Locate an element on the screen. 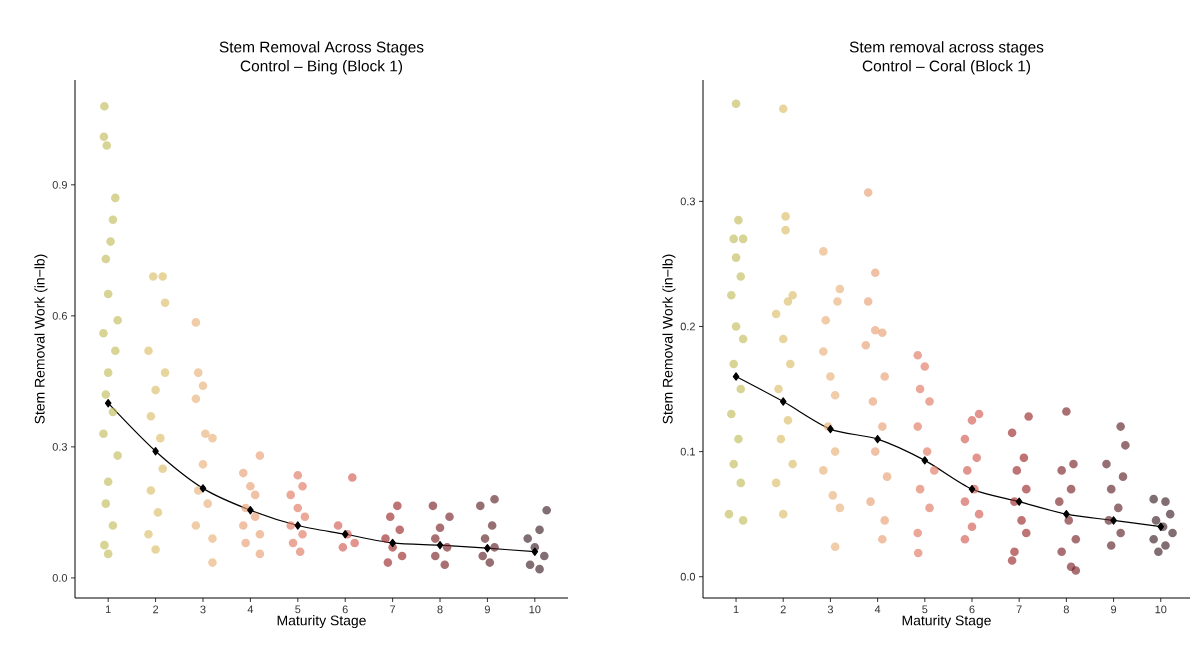 This screenshot has height=650, width=1190. y-tick-label: 0.6 is located at coordinates (59, 315).